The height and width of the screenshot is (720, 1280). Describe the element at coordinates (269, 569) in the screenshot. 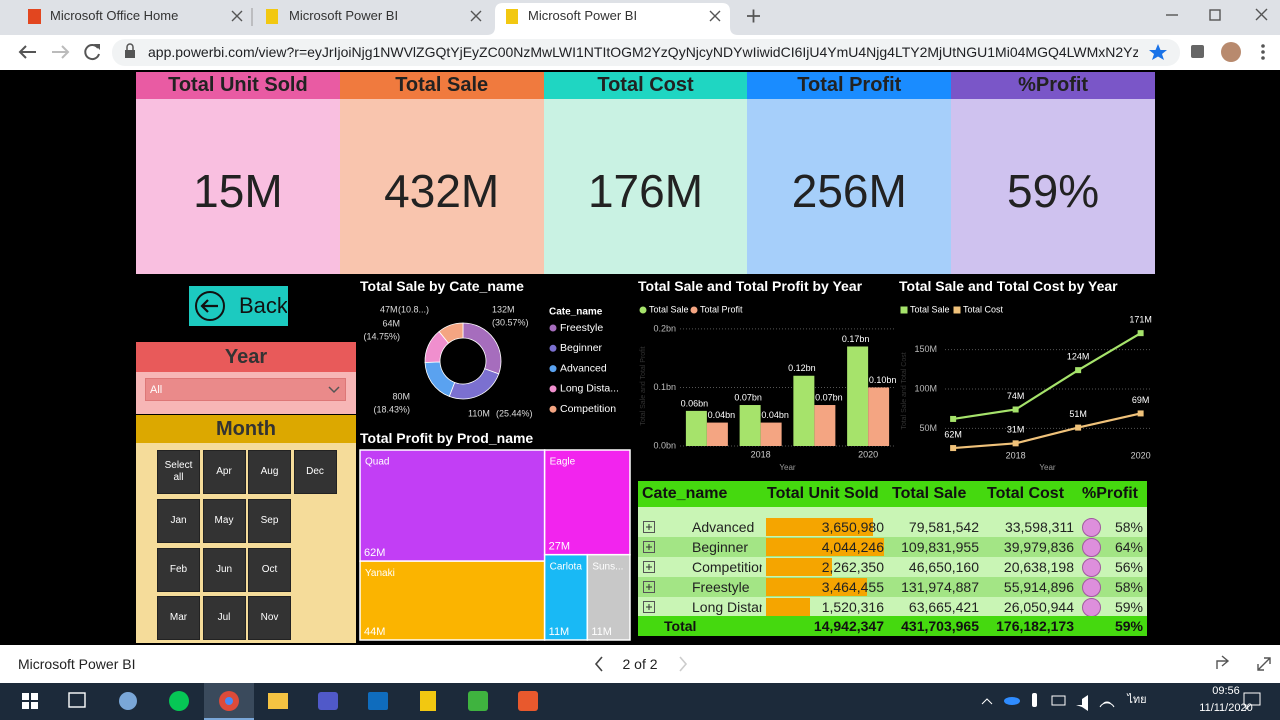

I see `month-button: Oct` at that location.